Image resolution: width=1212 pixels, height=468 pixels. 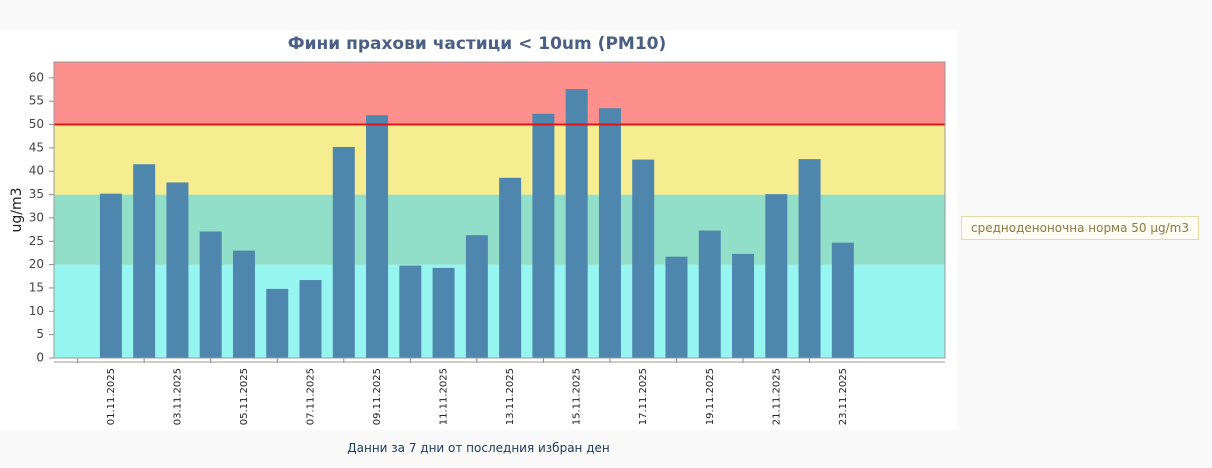 I want to click on y-tick-label: 50, so click(x=36, y=124).